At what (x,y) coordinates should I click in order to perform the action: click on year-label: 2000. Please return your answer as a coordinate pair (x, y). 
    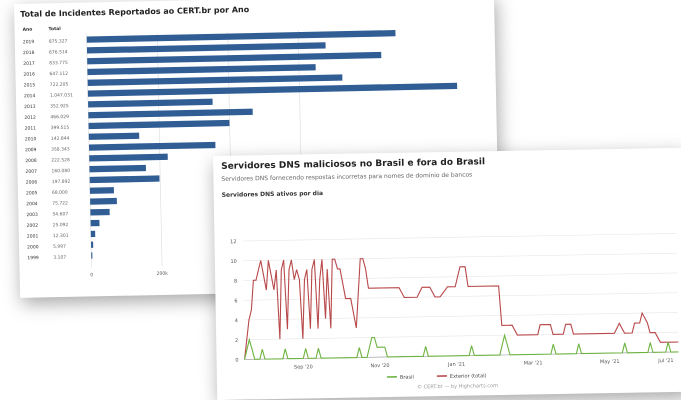
    Looking at the image, I should click on (33, 247).